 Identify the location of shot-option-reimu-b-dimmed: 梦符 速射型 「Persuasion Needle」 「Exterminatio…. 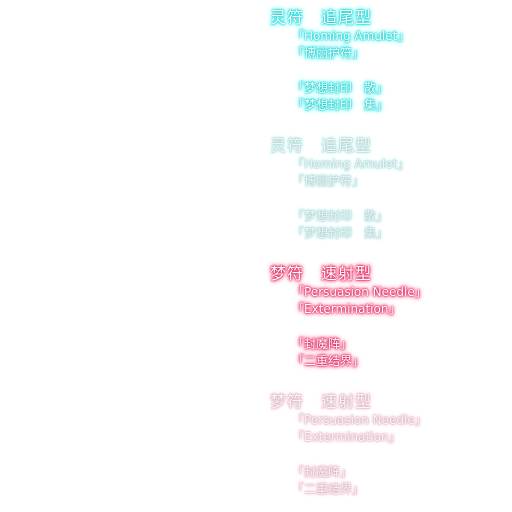
(390, 445).